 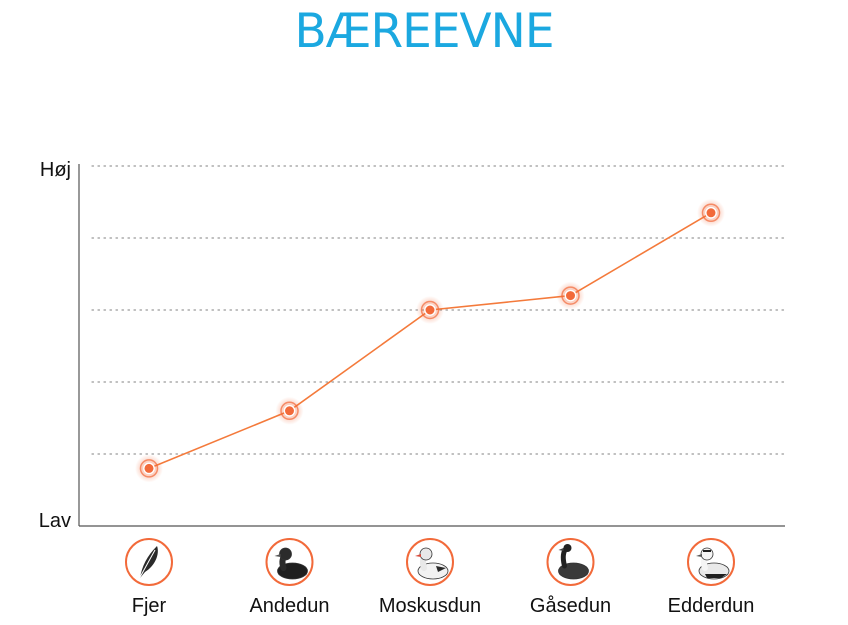 I want to click on feather-icon, so click(x=149, y=562).